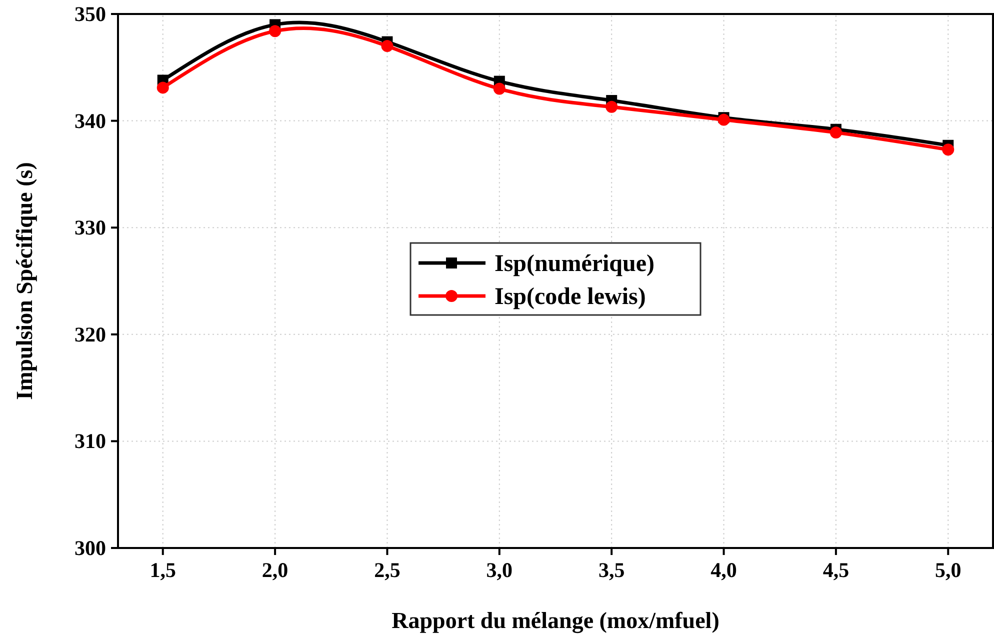 The image size is (994, 636). What do you see at coordinates (948, 570) in the screenshot?
I see `x-tick-label: 5,0` at bounding box center [948, 570].